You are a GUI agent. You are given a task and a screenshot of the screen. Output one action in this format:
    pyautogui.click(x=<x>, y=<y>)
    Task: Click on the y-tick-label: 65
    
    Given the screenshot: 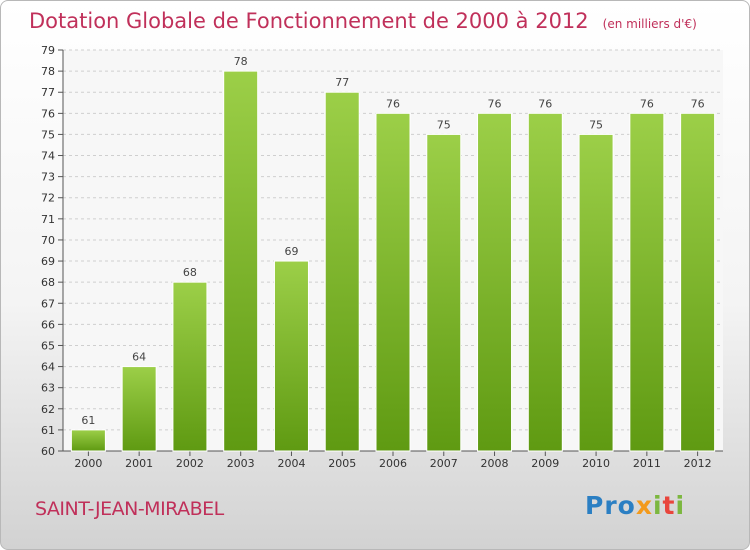 What is the action you would take?
    pyautogui.click(x=48, y=345)
    